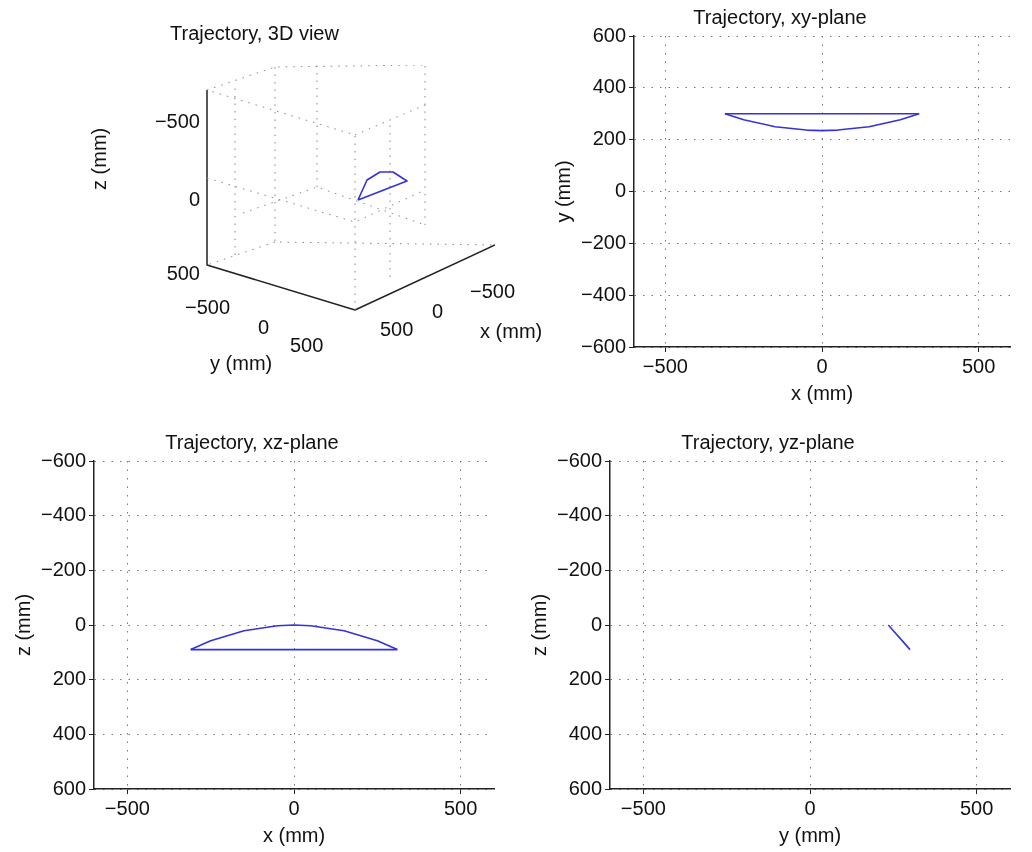  What do you see at coordinates (254, 33) in the screenshot?
I see `text: Trajectory, 3D view` at bounding box center [254, 33].